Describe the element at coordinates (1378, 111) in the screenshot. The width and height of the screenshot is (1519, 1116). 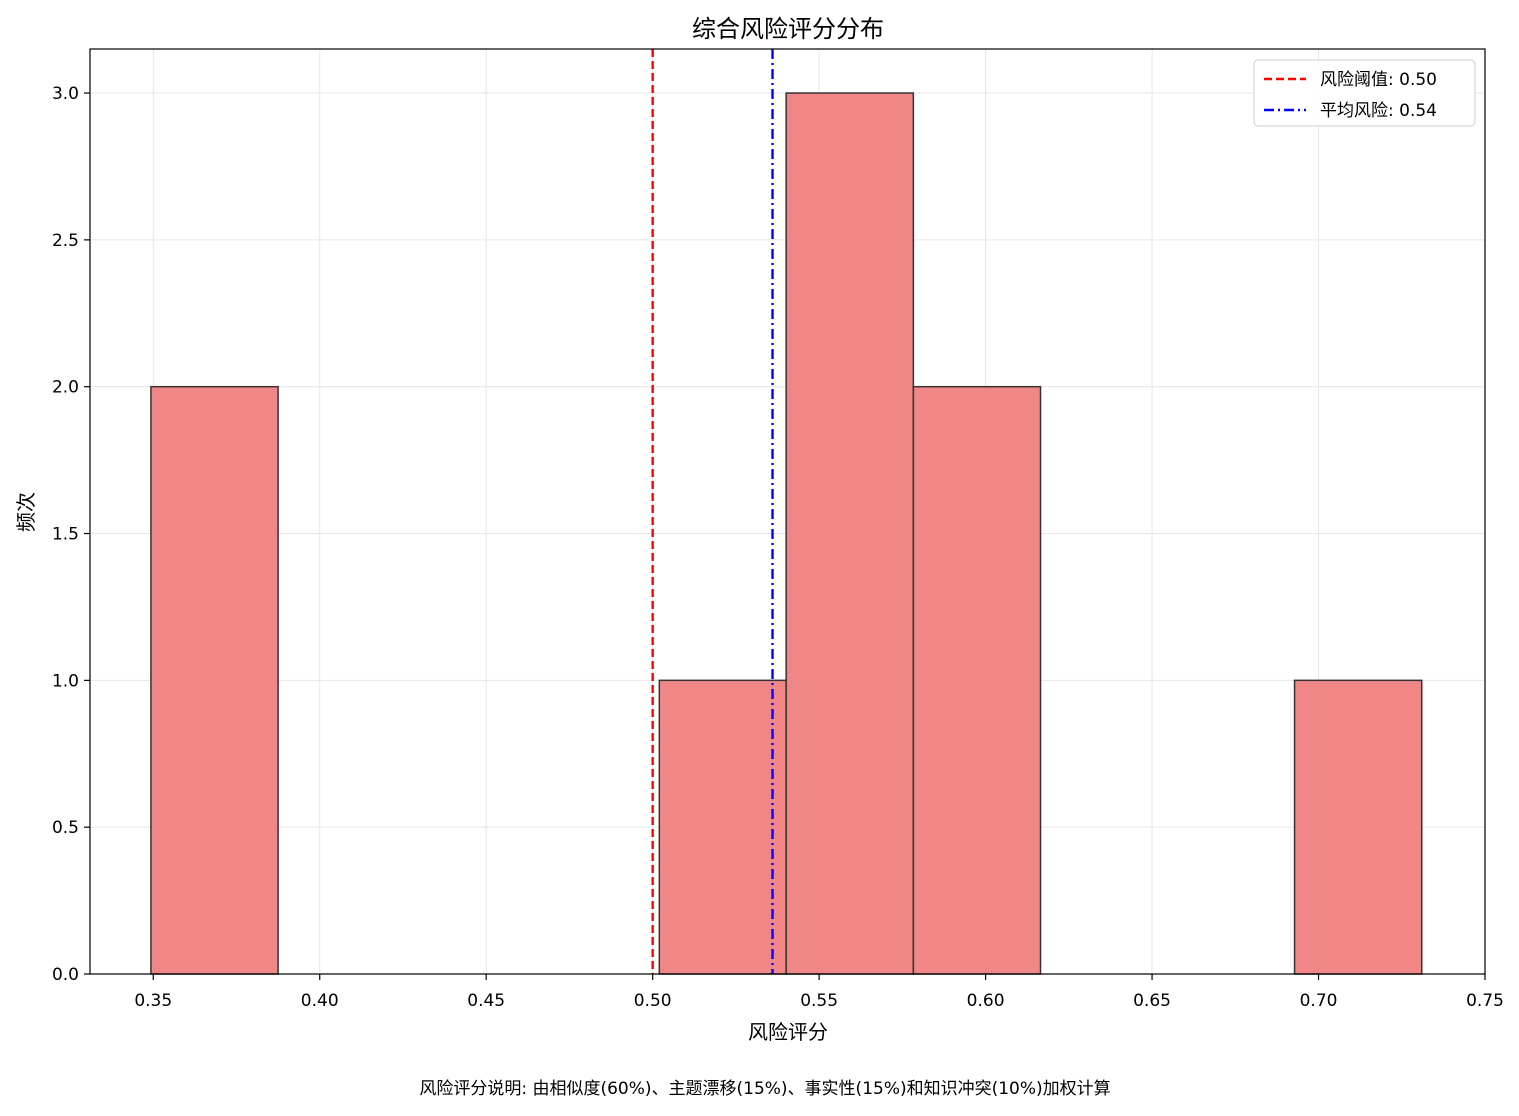
I see `legend-mean-label: 平均风险: 0.54` at that location.